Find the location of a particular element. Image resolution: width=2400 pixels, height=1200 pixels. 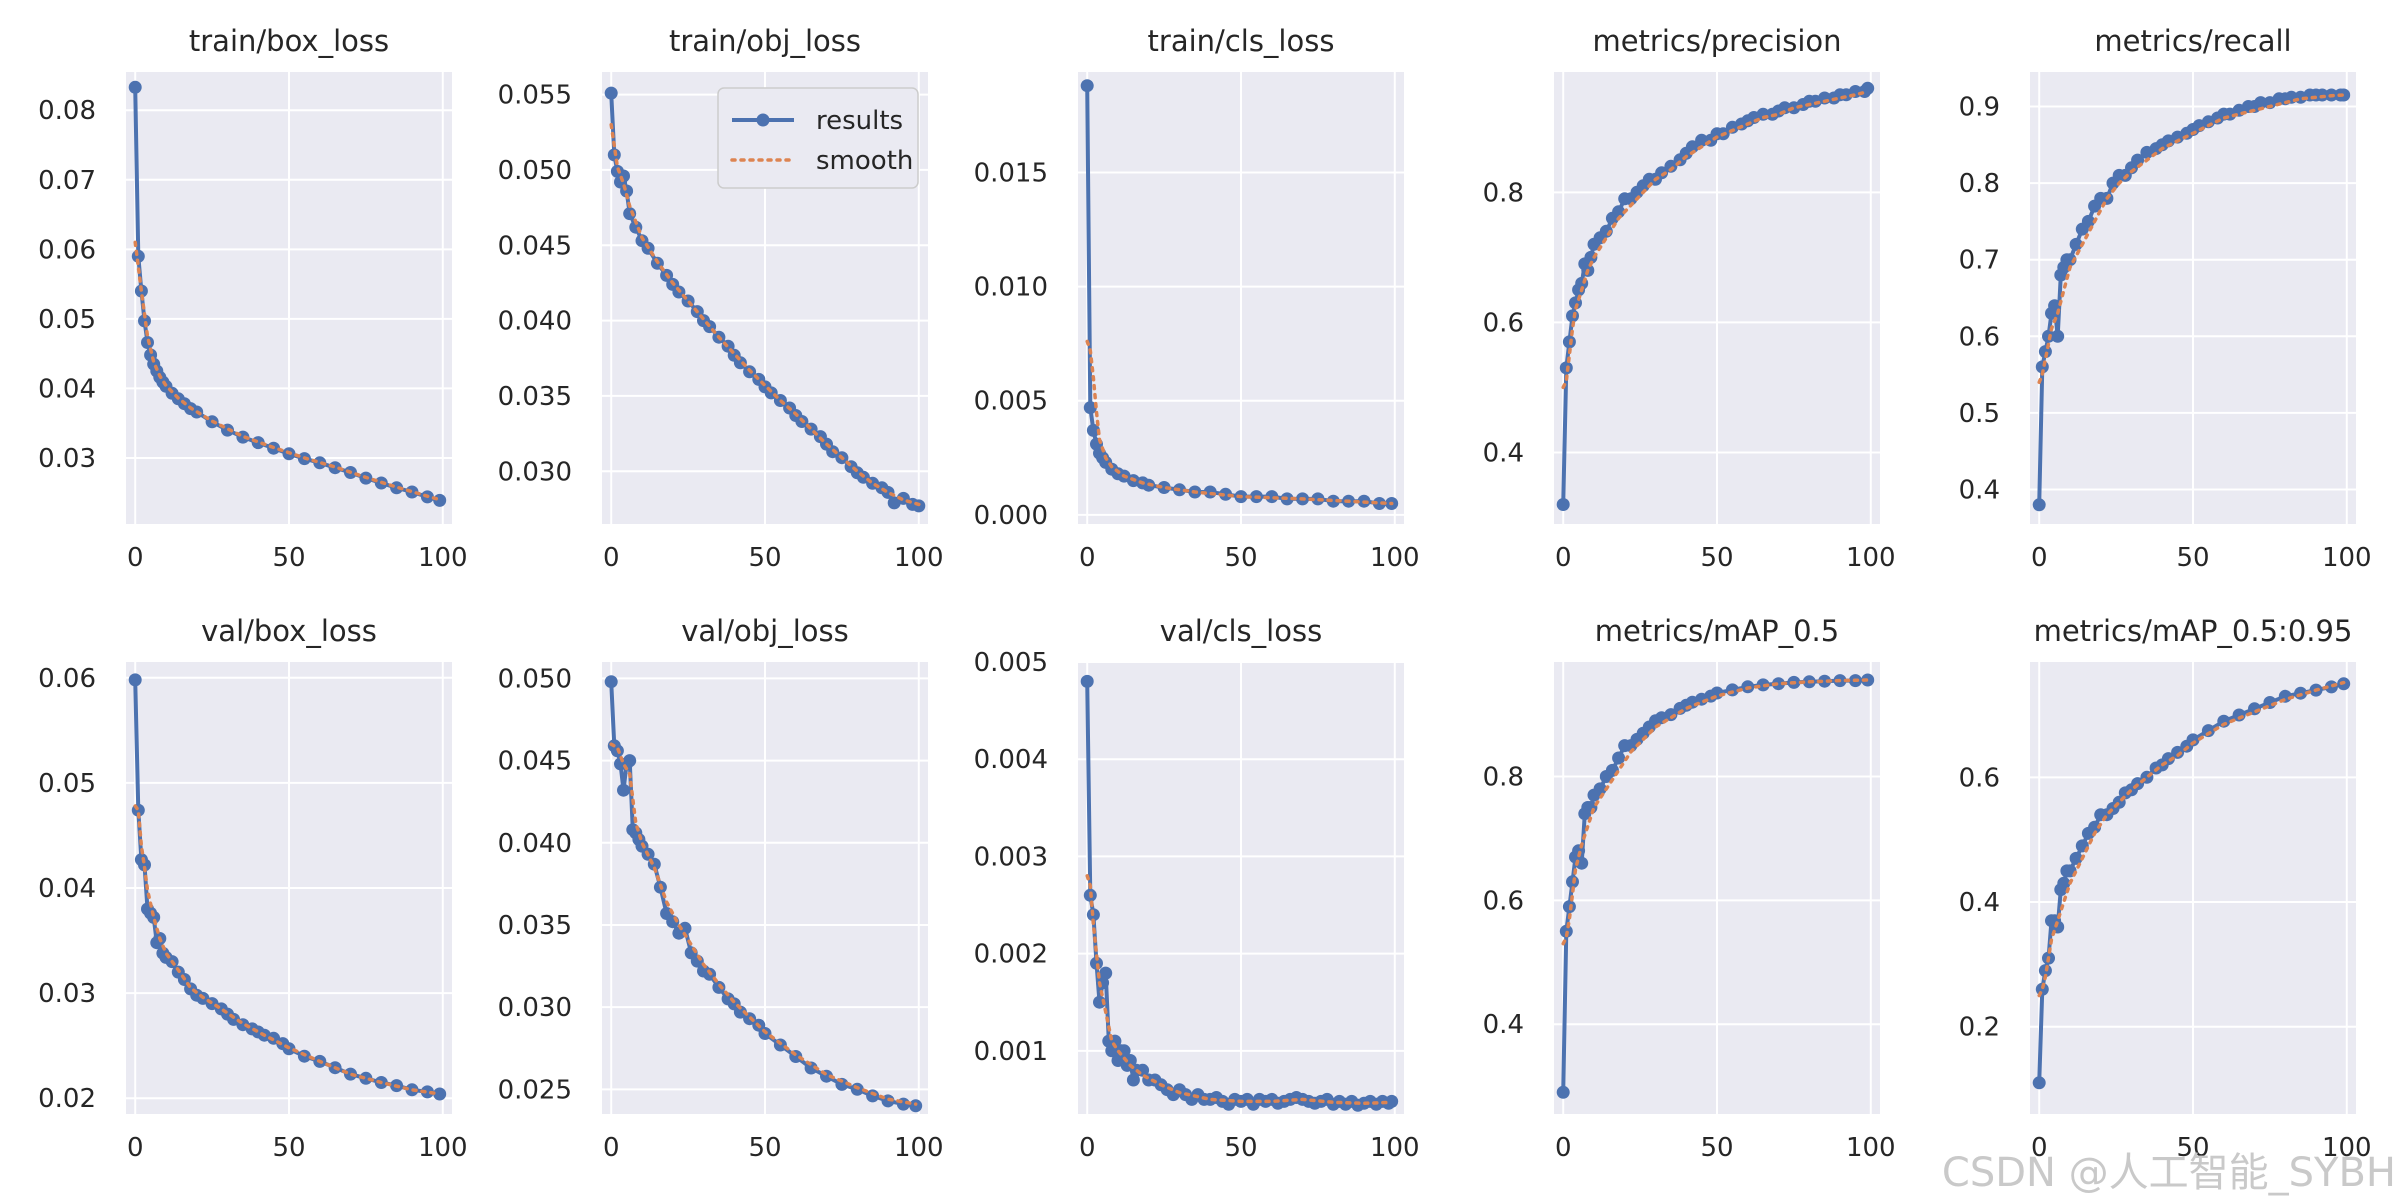

y-tick-label: 0.003 is located at coordinates (1011, 857).